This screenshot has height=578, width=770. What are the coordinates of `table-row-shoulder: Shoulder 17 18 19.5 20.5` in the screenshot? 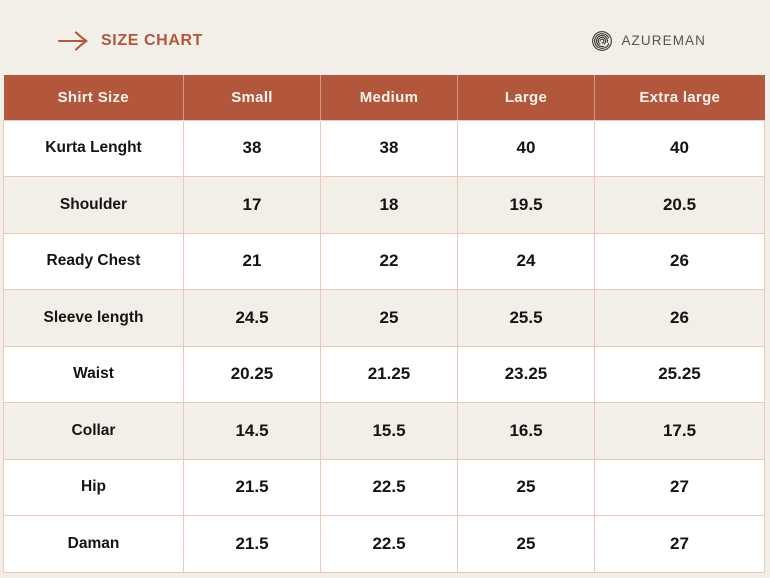 It's located at (384, 205).